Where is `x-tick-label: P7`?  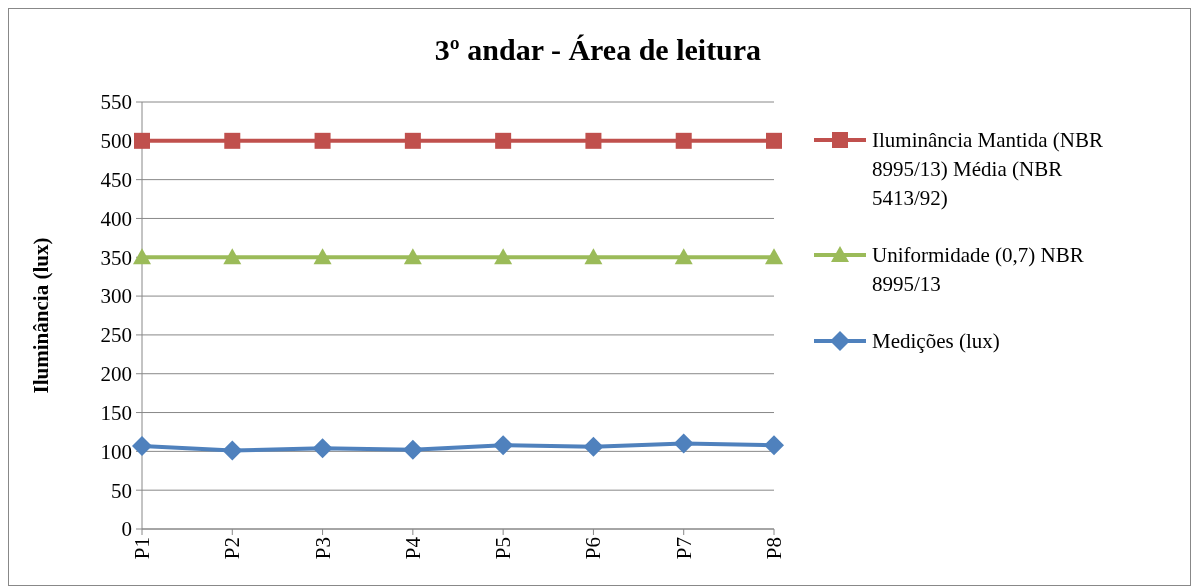 x-tick-label: P7 is located at coordinates (683, 548).